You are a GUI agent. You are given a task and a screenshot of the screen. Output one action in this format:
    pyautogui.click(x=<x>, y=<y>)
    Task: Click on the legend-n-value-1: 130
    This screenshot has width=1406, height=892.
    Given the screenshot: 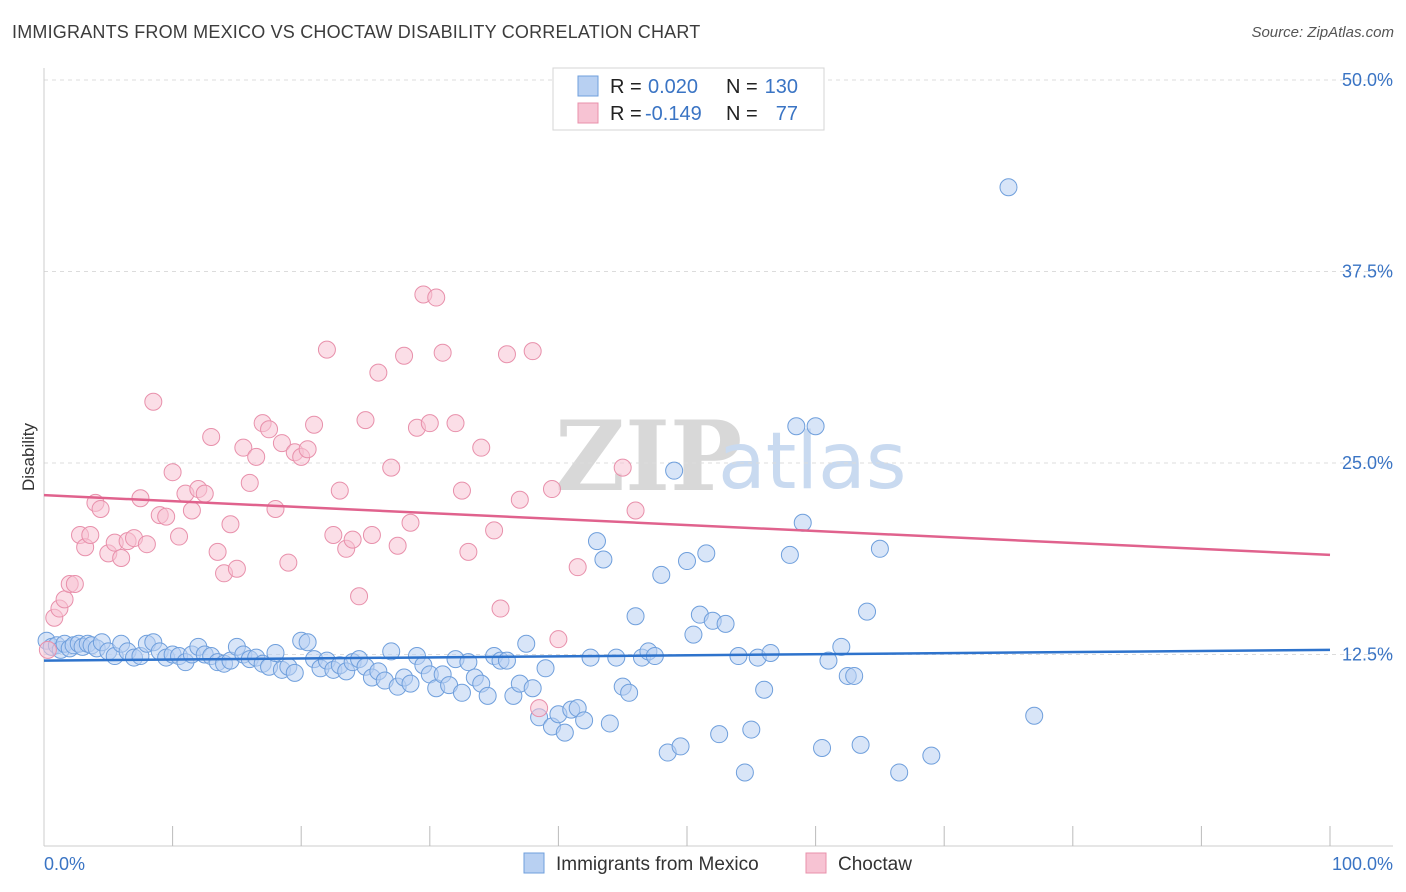 What is the action you would take?
    pyautogui.click(x=781, y=87)
    